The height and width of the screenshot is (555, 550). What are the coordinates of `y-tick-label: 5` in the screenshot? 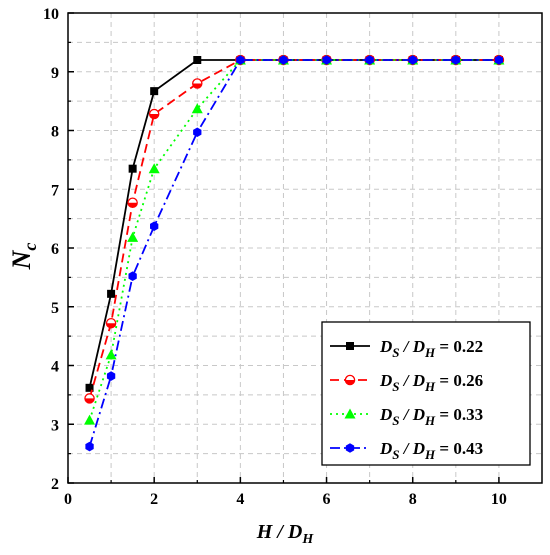 It's located at (55, 308).